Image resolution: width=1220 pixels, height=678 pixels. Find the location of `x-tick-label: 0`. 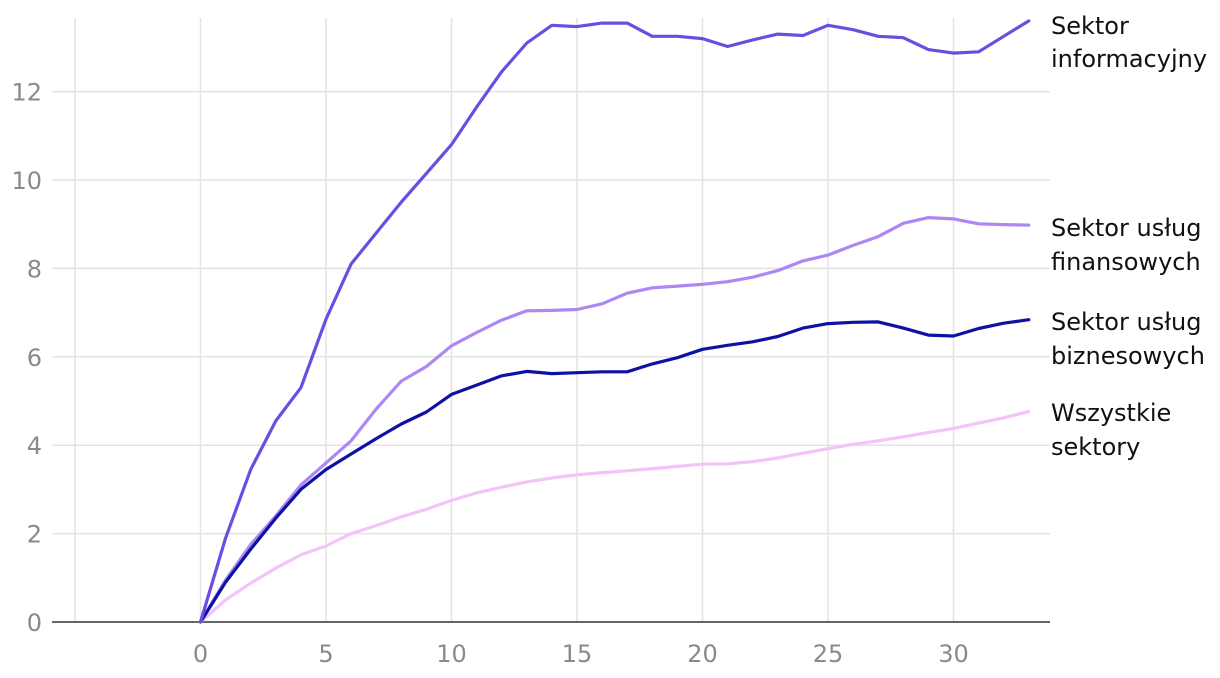

x-tick-label: 0 is located at coordinates (200, 654).